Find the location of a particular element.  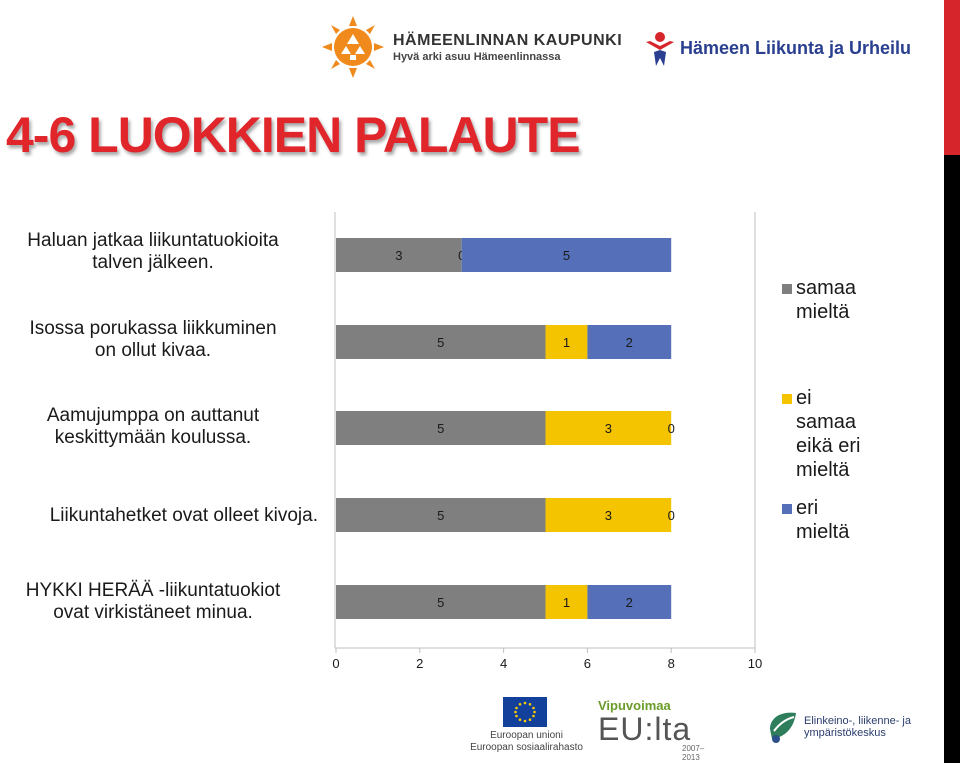

vipuvoimaa-logo: Vipuvoimaa EU:lta 2007–2013 is located at coordinates (651, 730).